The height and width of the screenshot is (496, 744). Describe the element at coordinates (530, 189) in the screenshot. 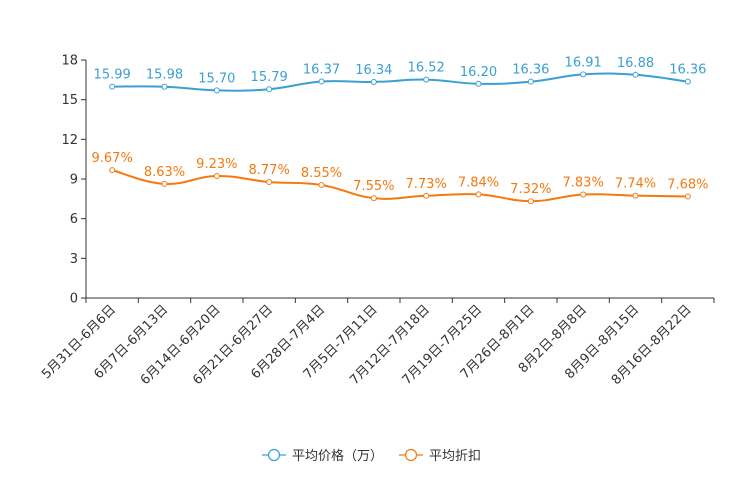

I see `data-label: 7.32%` at that location.